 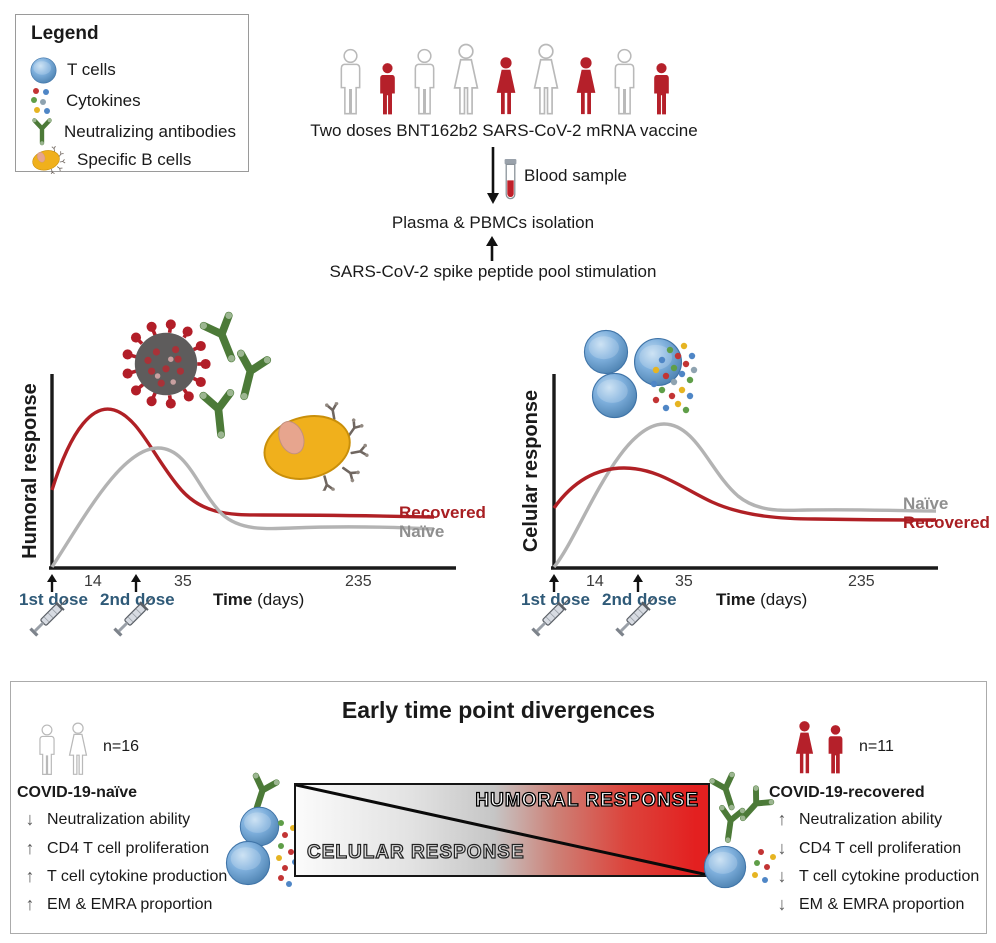 I want to click on humoral-naive-label: Naïve, so click(x=422, y=531).